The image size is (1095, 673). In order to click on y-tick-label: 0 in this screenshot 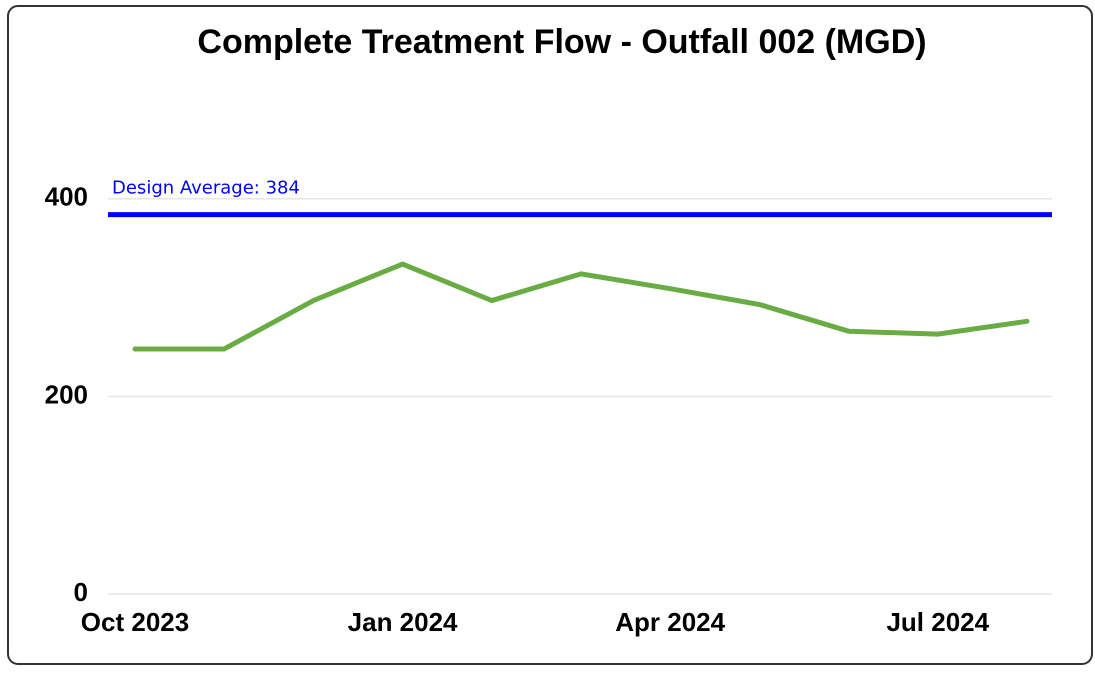, I will do `click(81, 592)`.